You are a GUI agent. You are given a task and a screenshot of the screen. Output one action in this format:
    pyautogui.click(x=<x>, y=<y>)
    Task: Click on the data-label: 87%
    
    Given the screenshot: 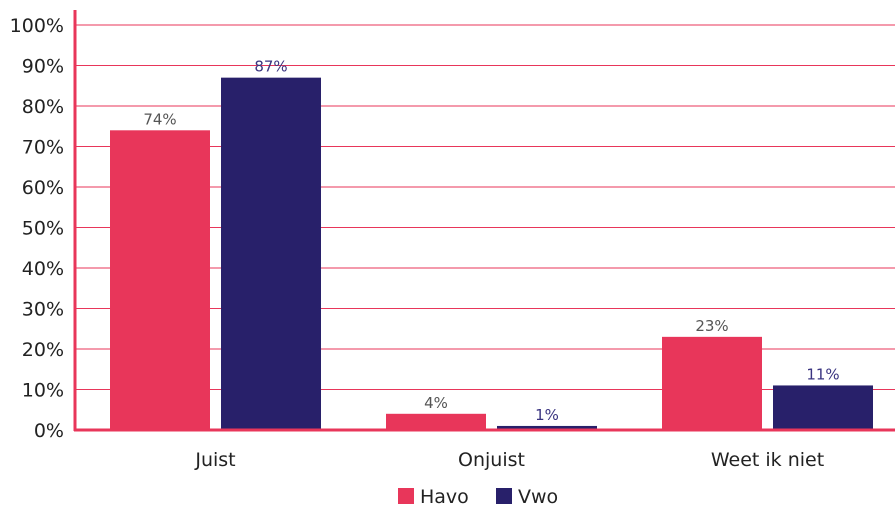 What is the action you would take?
    pyautogui.click(x=270, y=67)
    